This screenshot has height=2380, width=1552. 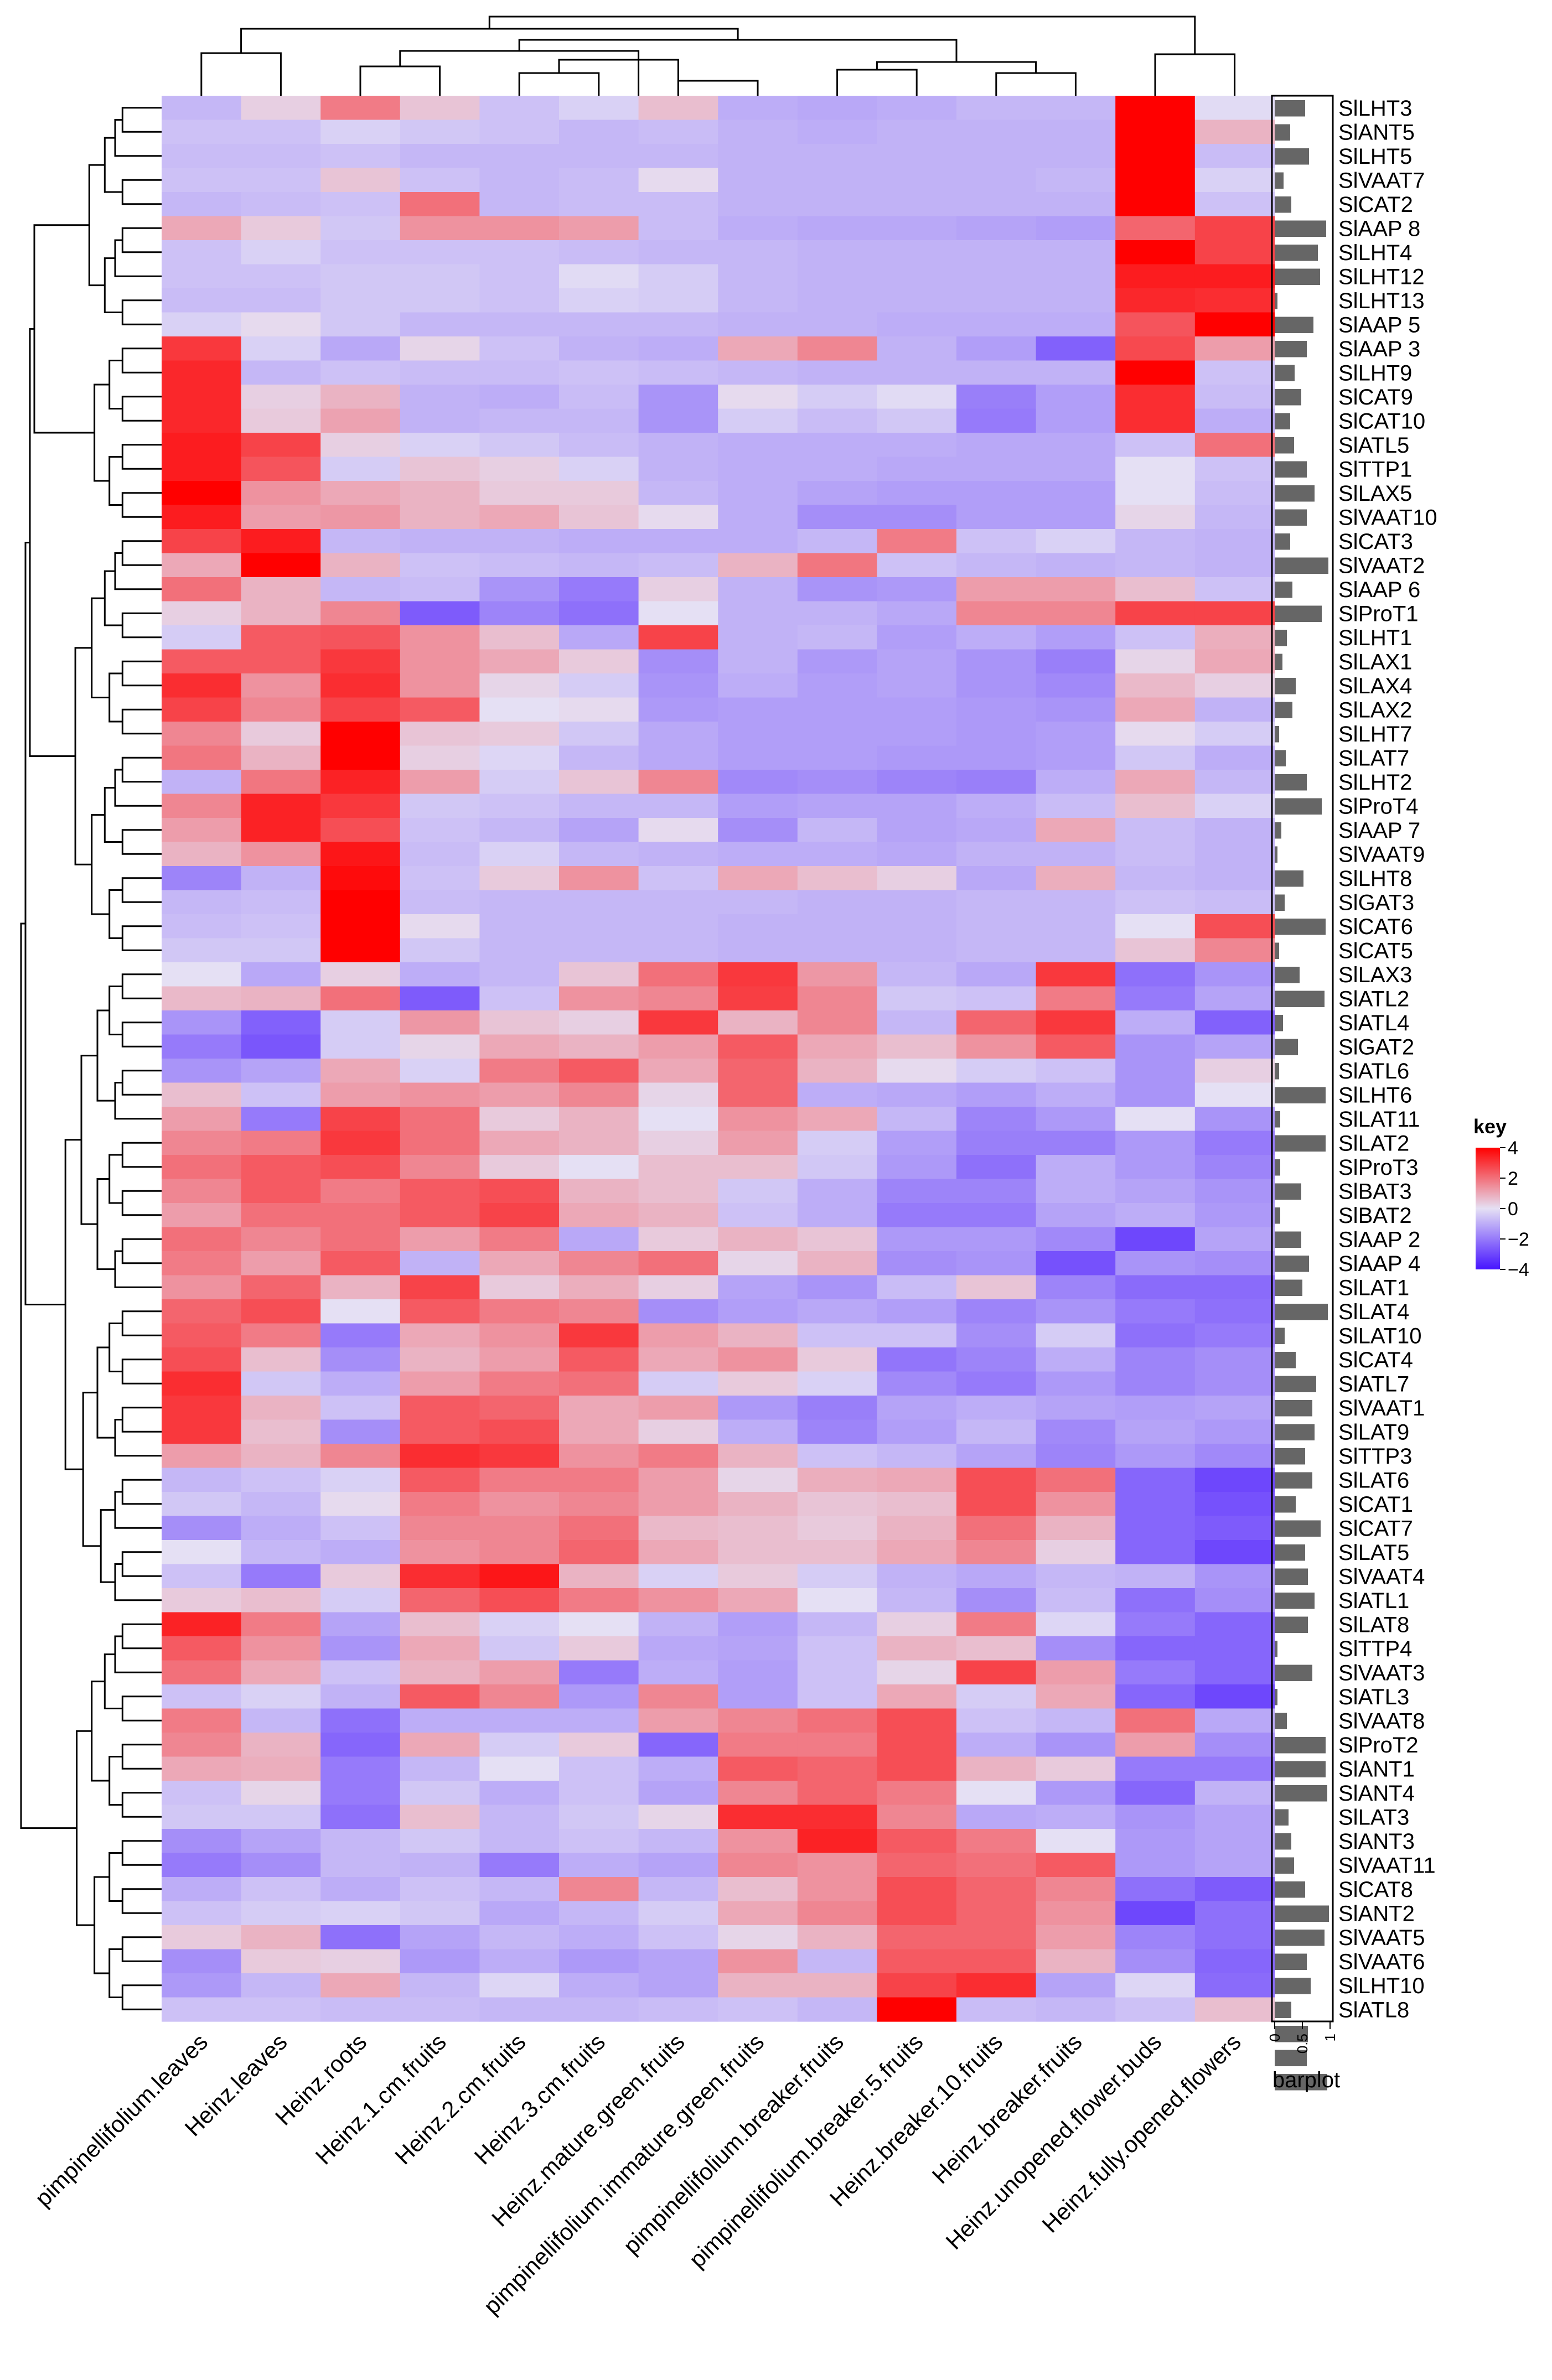 I want to click on row-label: SlVAAT7, so click(x=1381, y=181).